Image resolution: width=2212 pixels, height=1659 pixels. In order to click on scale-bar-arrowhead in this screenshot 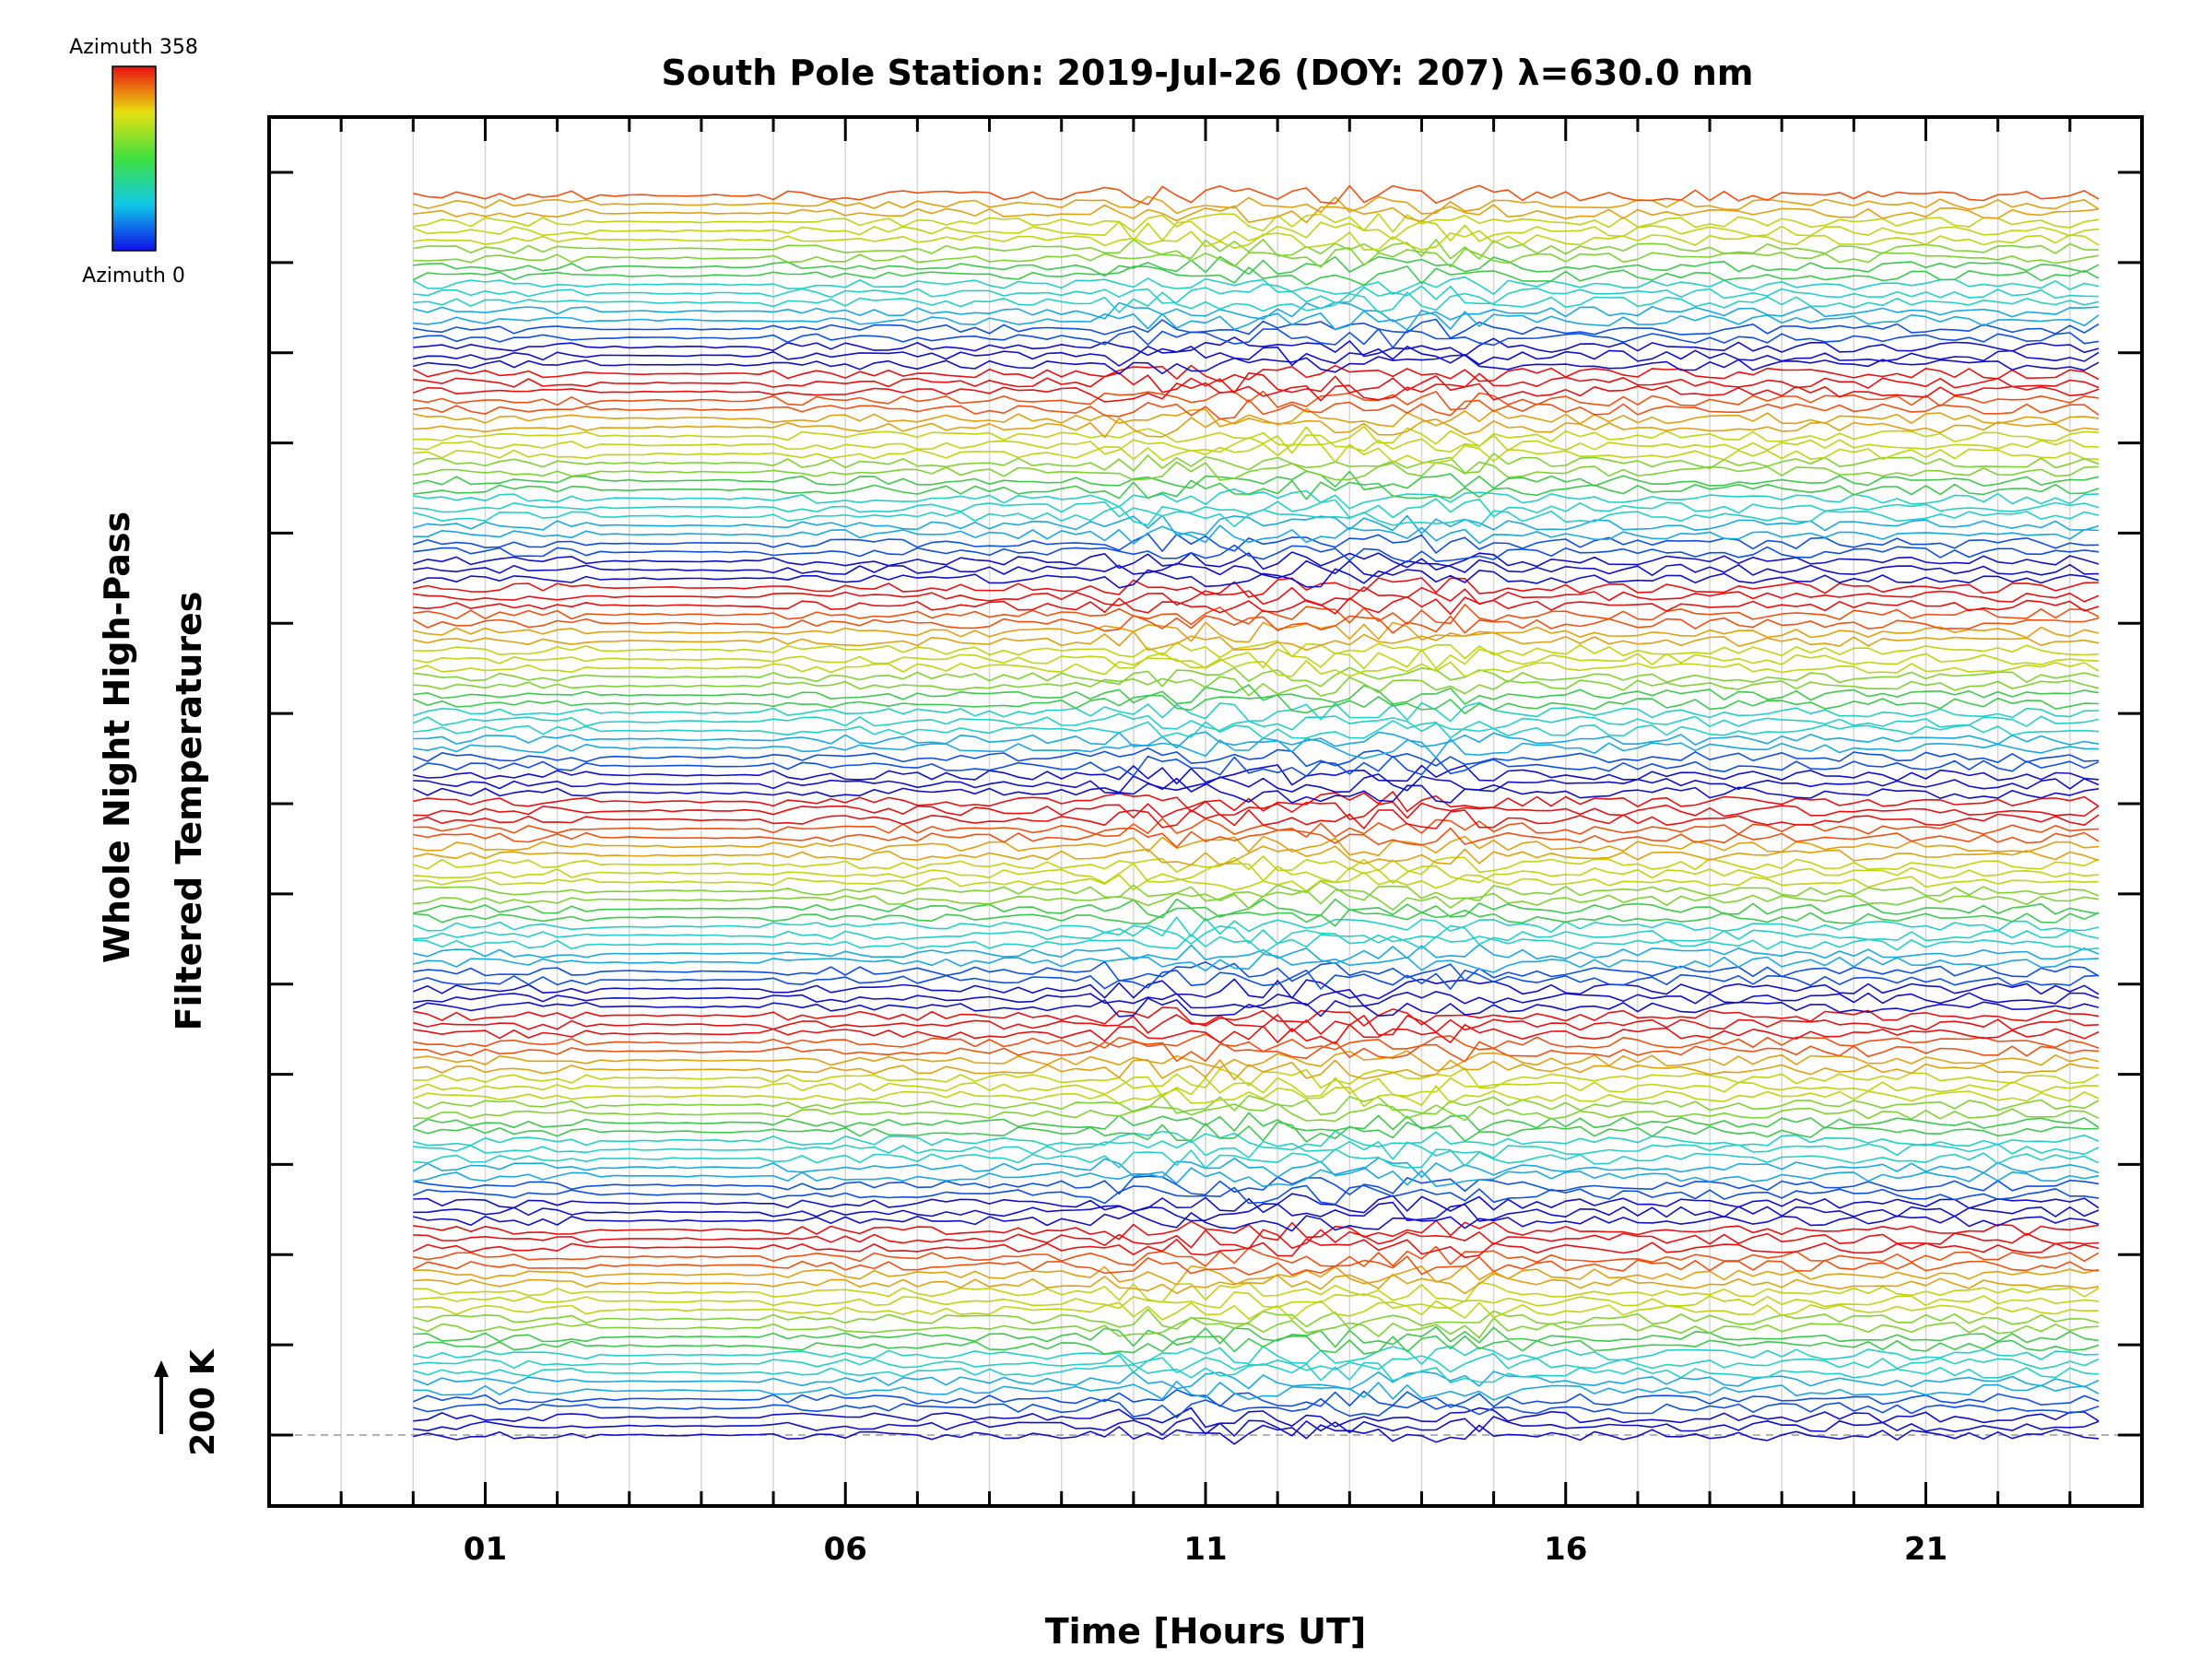, I will do `click(161, 1368)`.